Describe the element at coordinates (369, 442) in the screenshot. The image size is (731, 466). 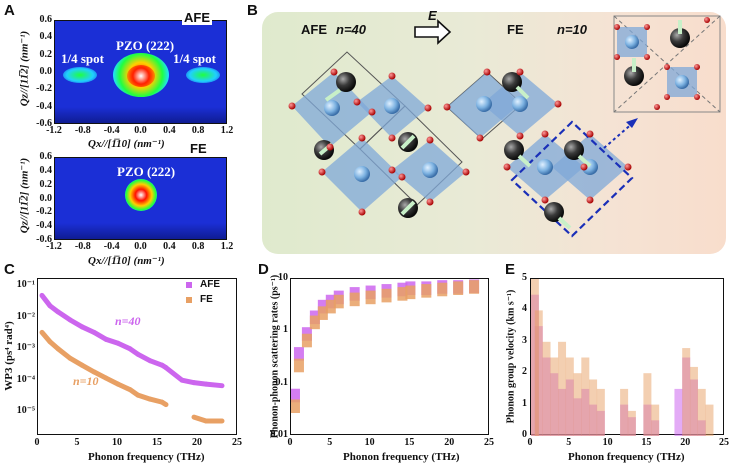
I see `panel-d-x-tick: 10` at that location.